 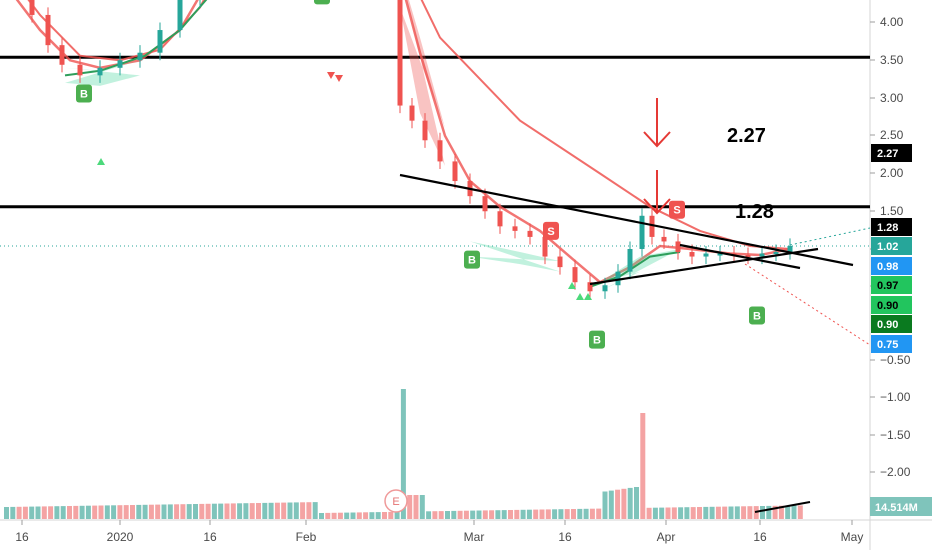 What do you see at coordinates (339, 78) in the screenshot?
I see `triangle-down-icon` at bounding box center [339, 78].